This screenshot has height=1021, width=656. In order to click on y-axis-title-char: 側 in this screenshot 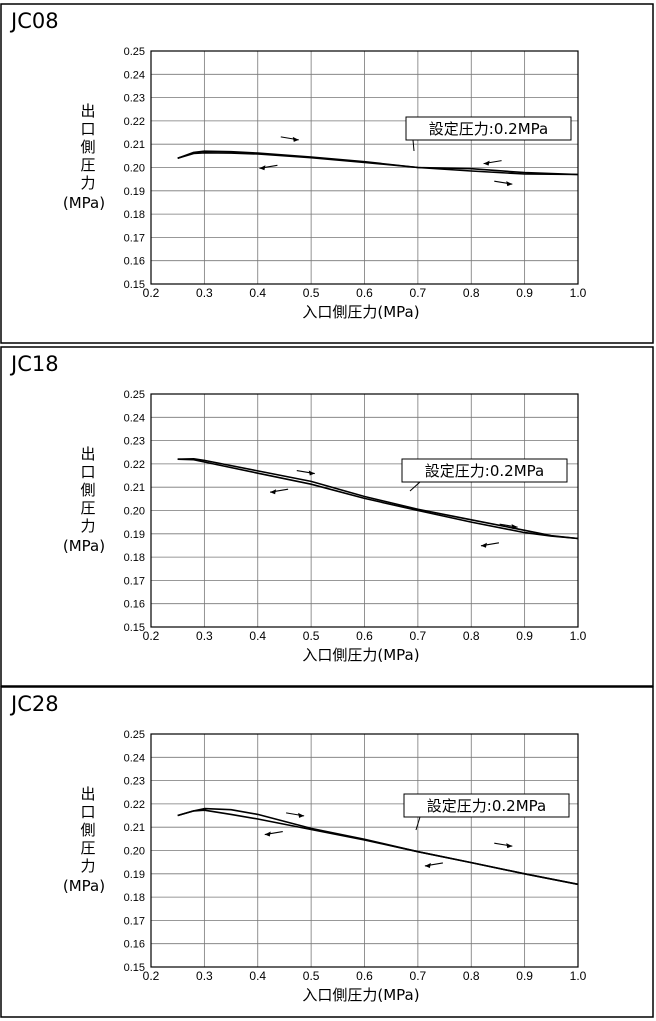, I will do `click(87, 830)`.